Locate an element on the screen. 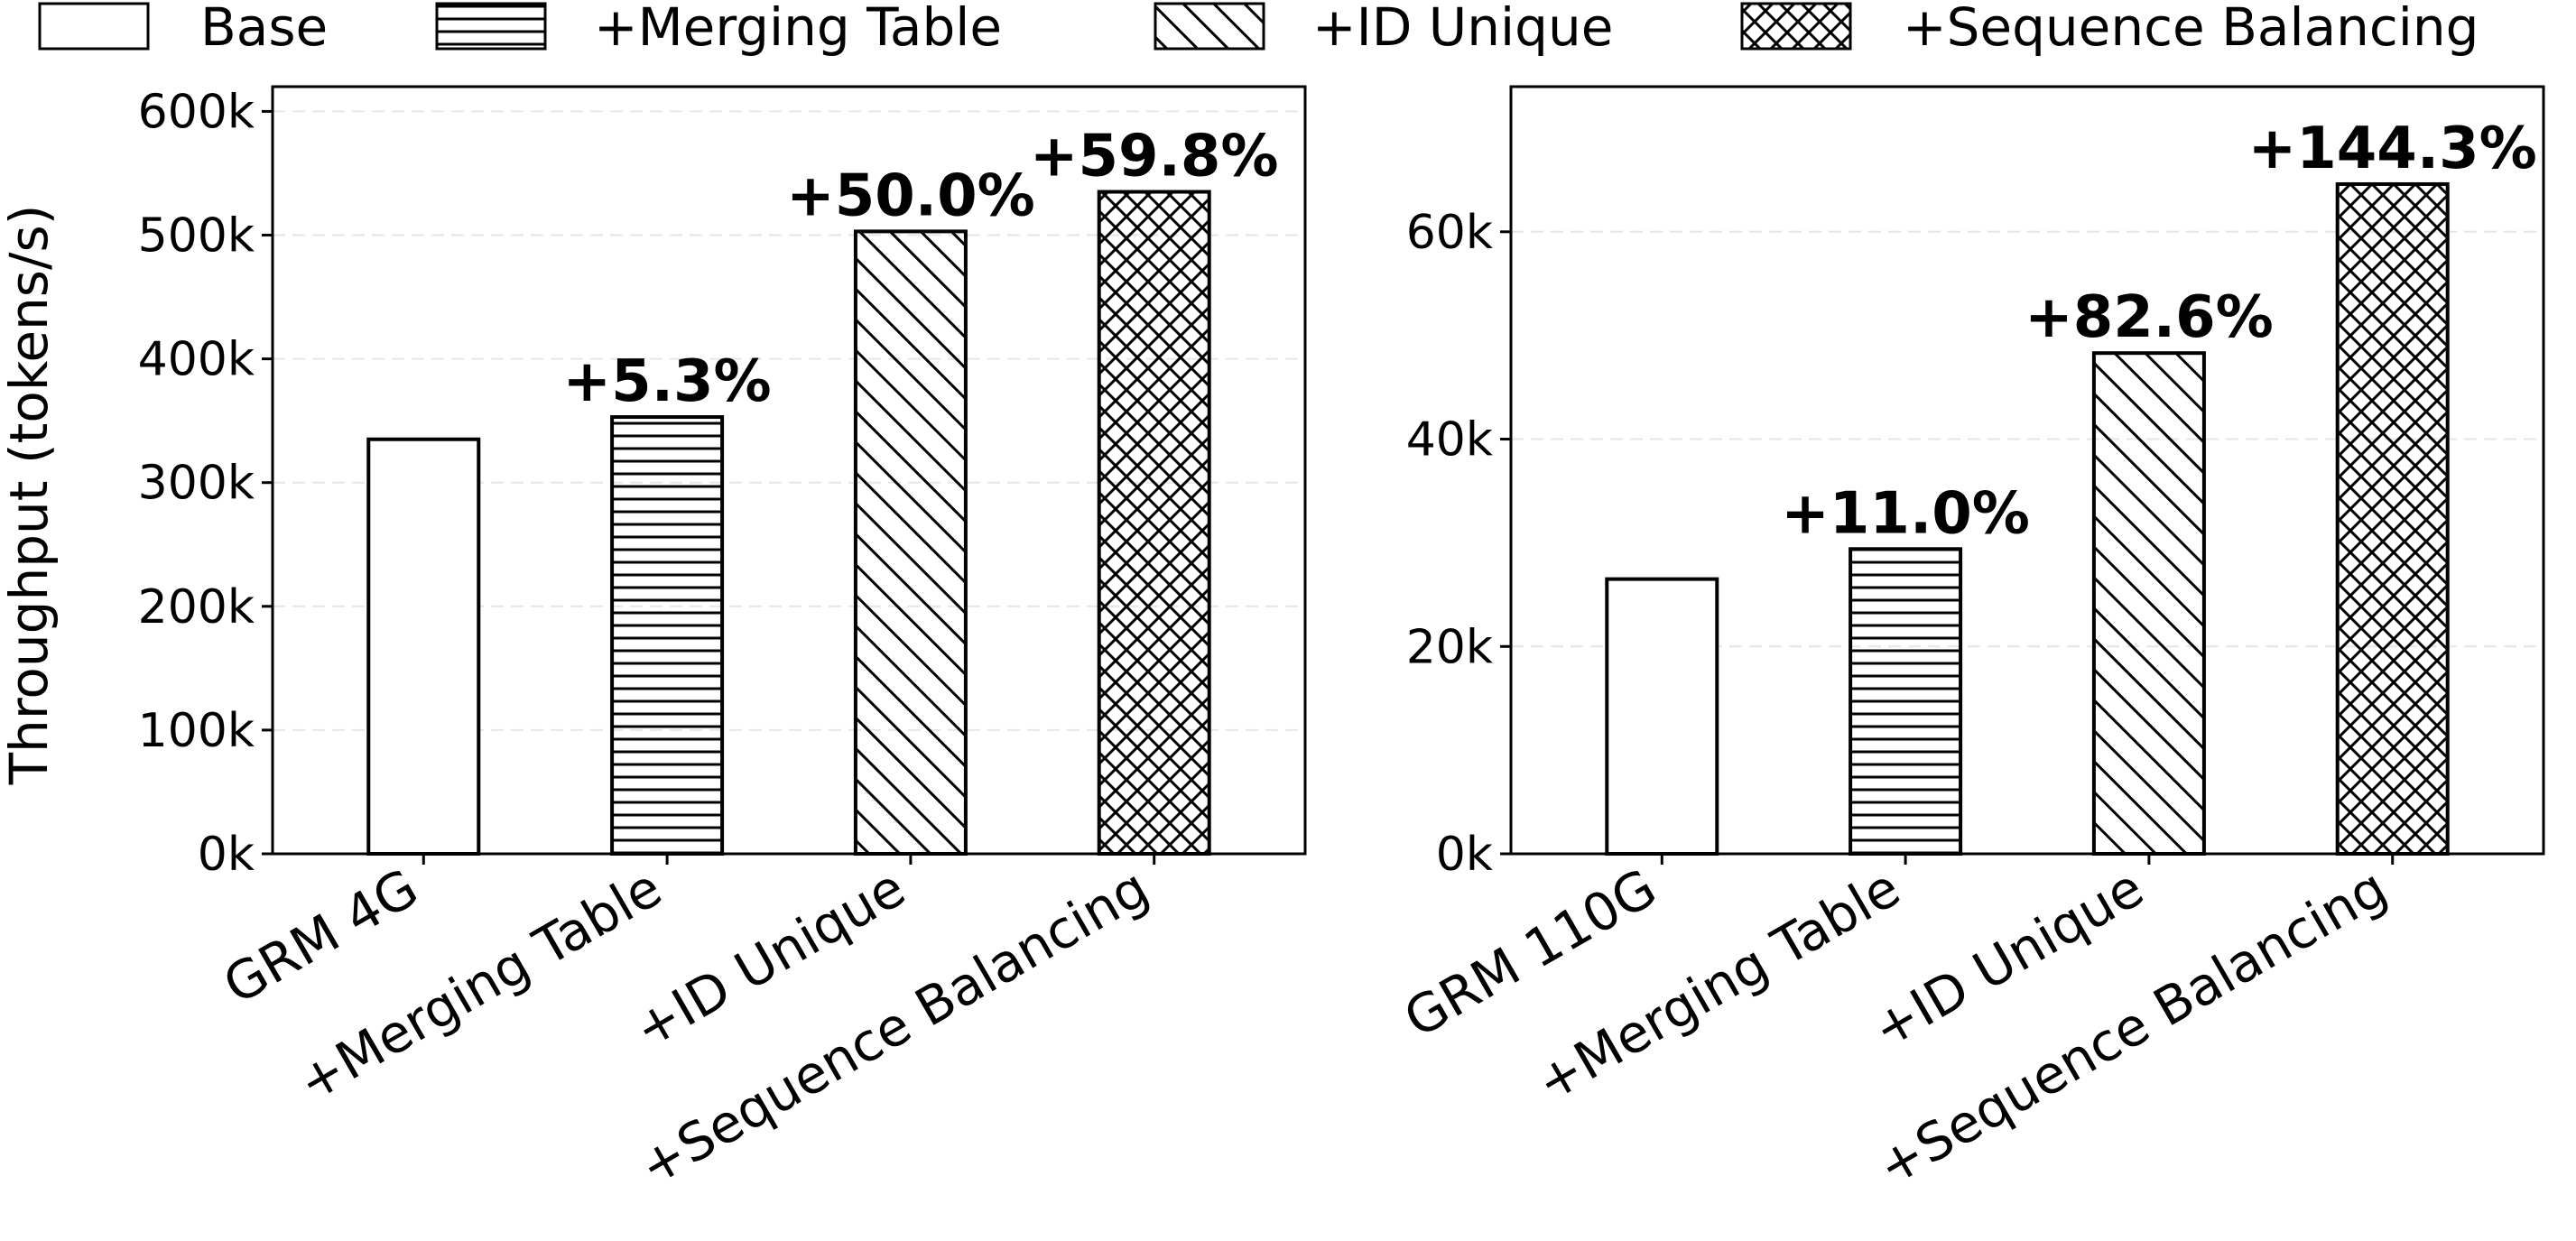  legend-label-base: Base is located at coordinates (264, 29).